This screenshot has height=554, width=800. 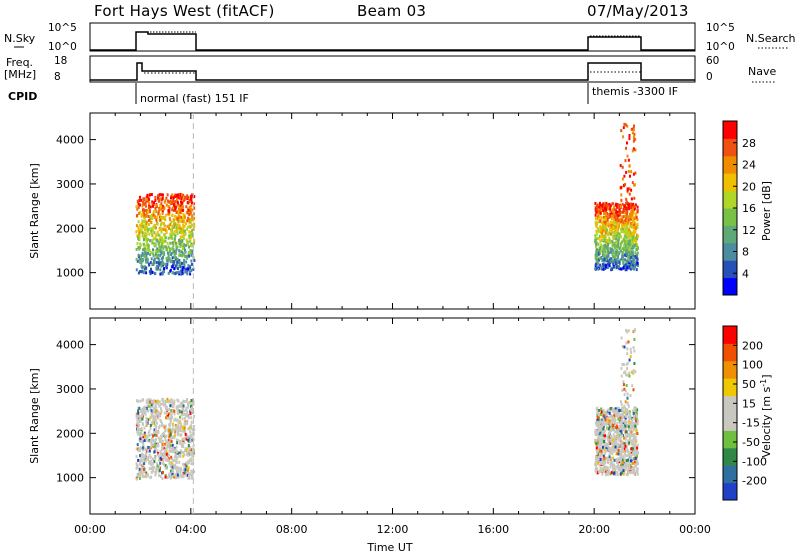 What do you see at coordinates (191, 529) in the screenshot?
I see `x-tick-label: 04:00` at bounding box center [191, 529].